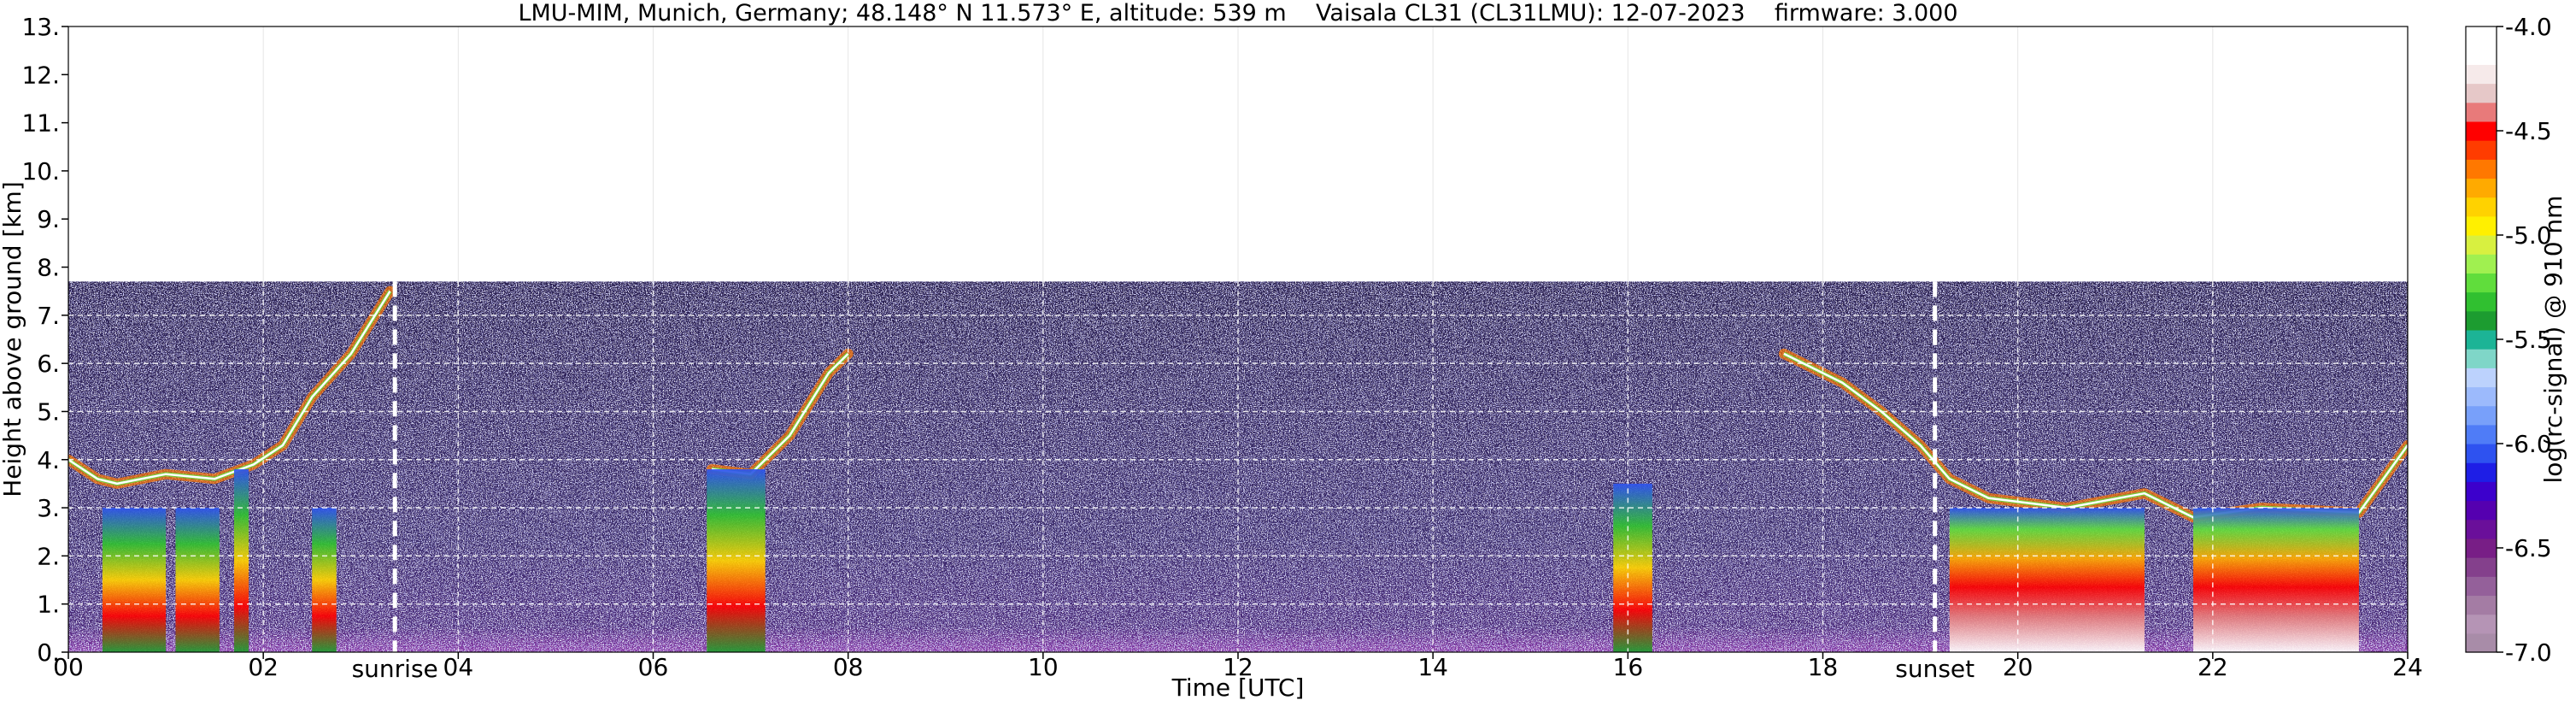 The height and width of the screenshot is (706, 2576). Describe the element at coordinates (2528, 548) in the screenshot. I see `colorbar-tick-label: -6.5` at that location.